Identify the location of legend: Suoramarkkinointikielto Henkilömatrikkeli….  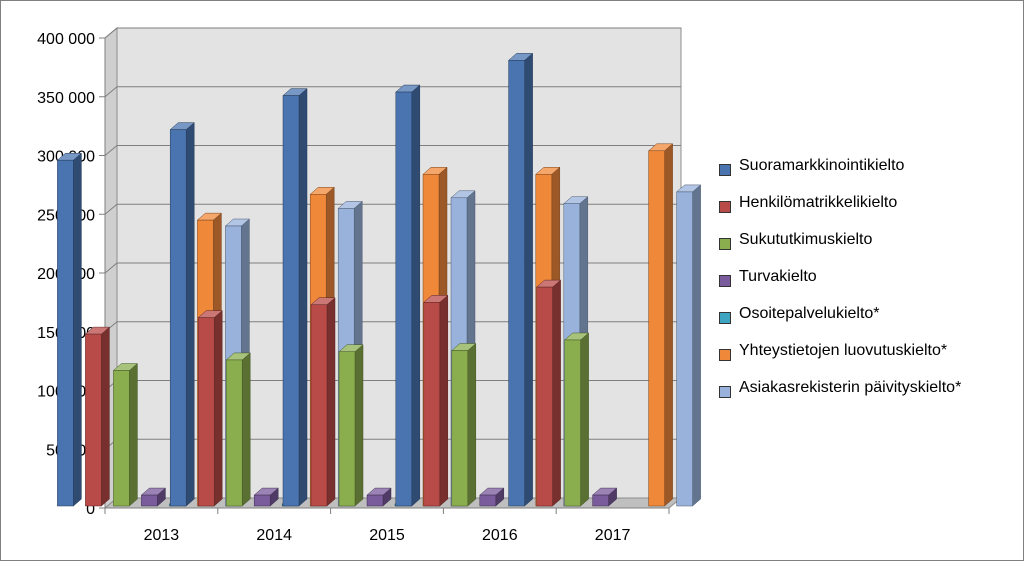
(869, 280).